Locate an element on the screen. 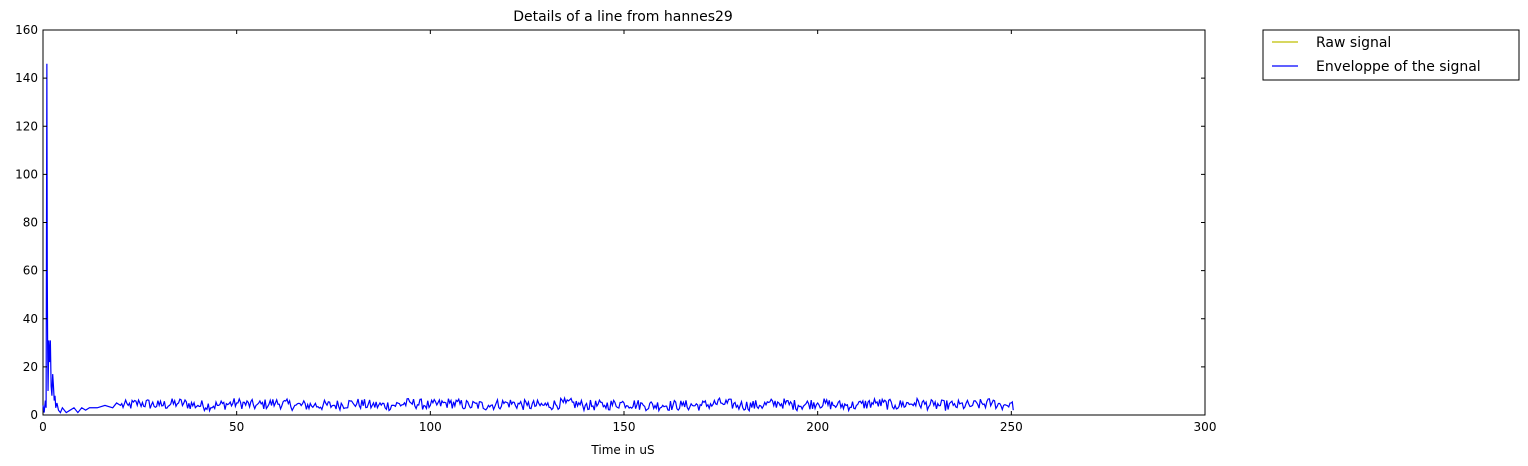  x-tick-label: 50 is located at coordinates (236, 427).